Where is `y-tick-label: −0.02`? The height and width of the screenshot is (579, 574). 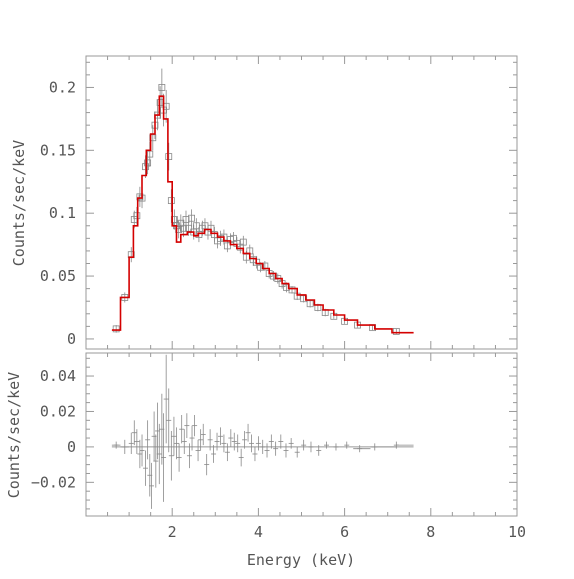
y-tick-label: −0.02 is located at coordinates (53, 482).